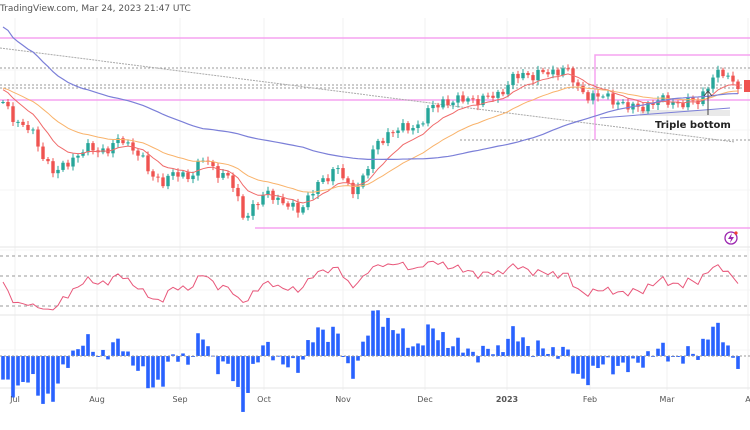  I want to click on x-tick-label: Sep, so click(179, 399).